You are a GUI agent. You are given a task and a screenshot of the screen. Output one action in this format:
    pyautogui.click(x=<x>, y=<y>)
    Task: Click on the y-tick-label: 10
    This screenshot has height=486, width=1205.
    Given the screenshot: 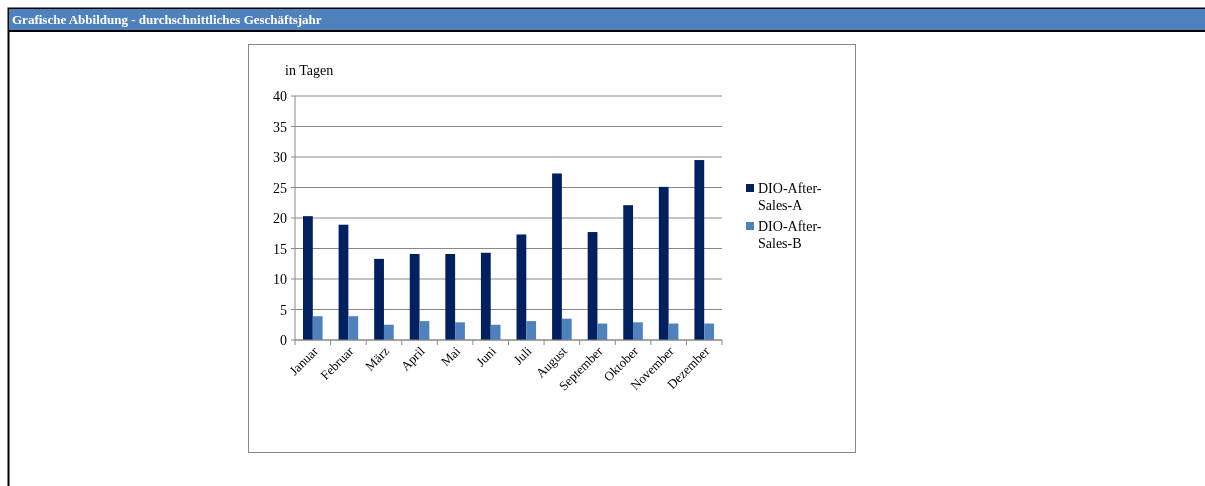 What is the action you would take?
    pyautogui.click(x=280, y=279)
    